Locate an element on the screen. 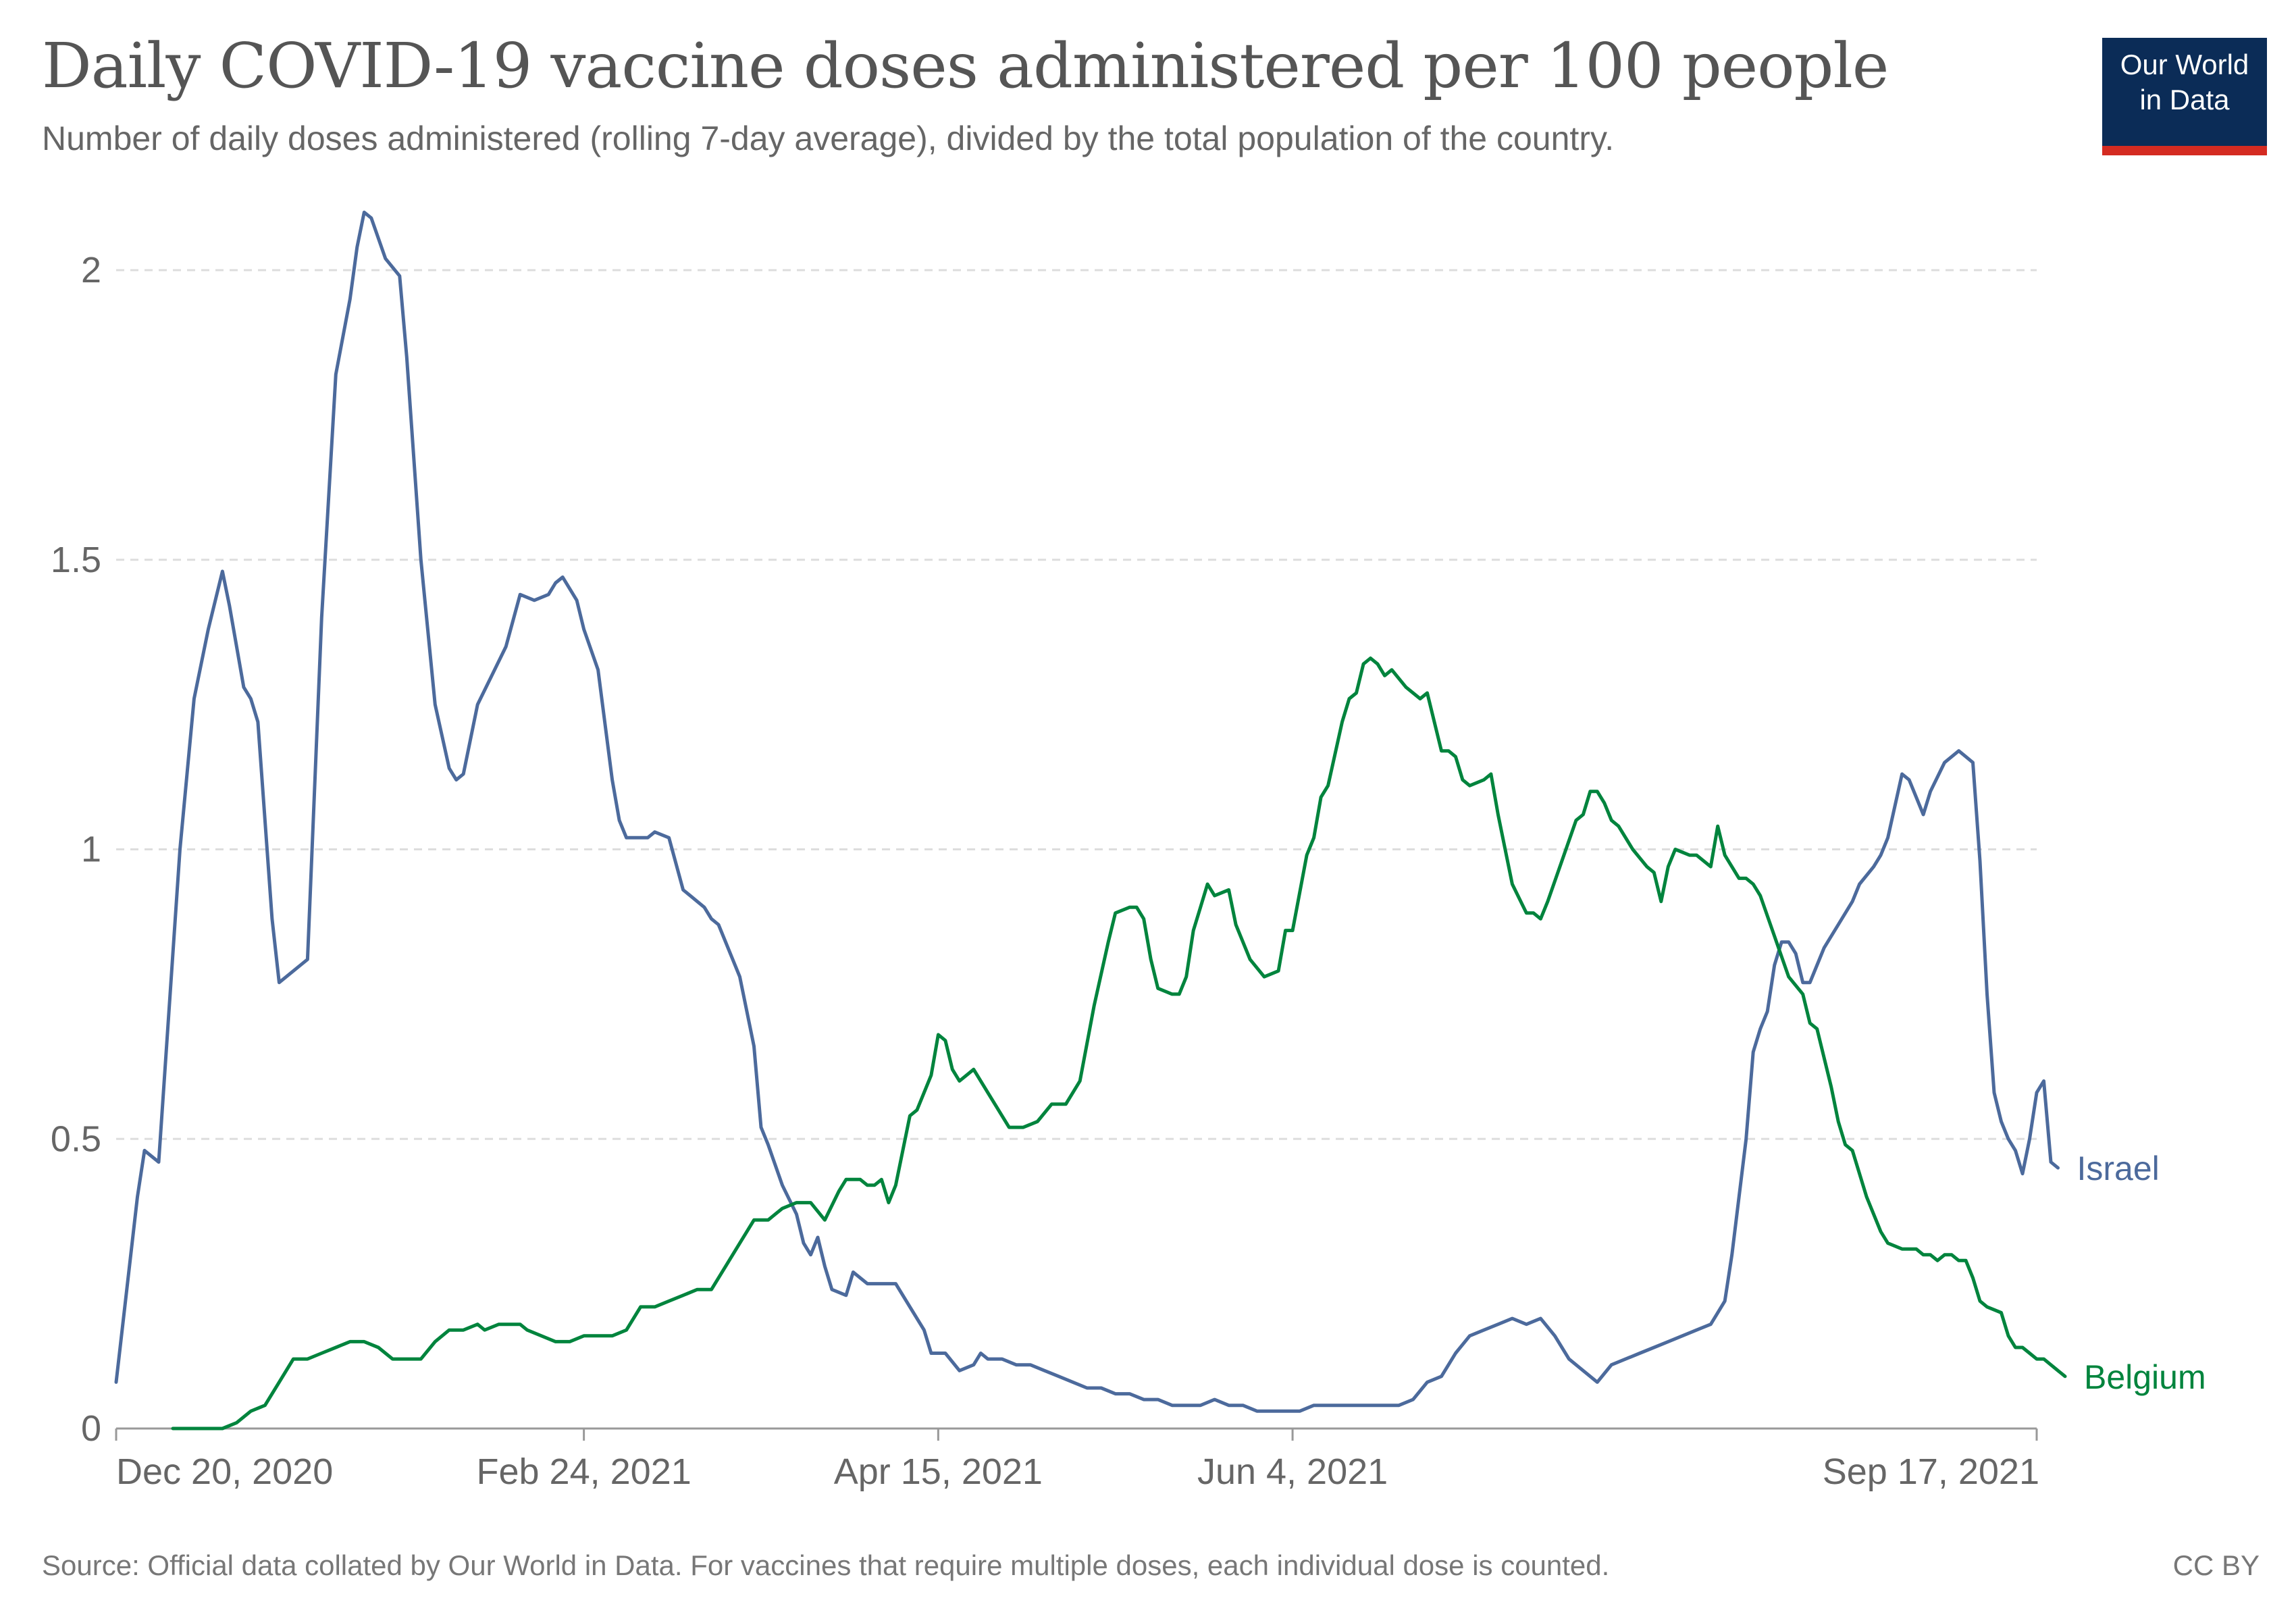 The image size is (2296, 1621). y-tick-label: 2 is located at coordinates (91, 270).